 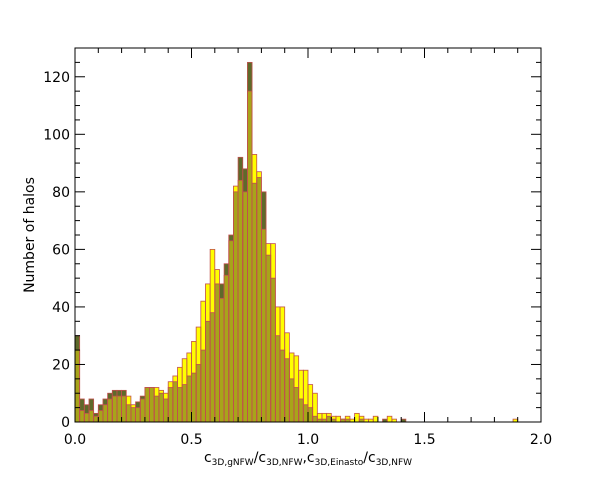 What do you see at coordinates (61, 193) in the screenshot?
I see `y-tick-label: 80` at bounding box center [61, 193].